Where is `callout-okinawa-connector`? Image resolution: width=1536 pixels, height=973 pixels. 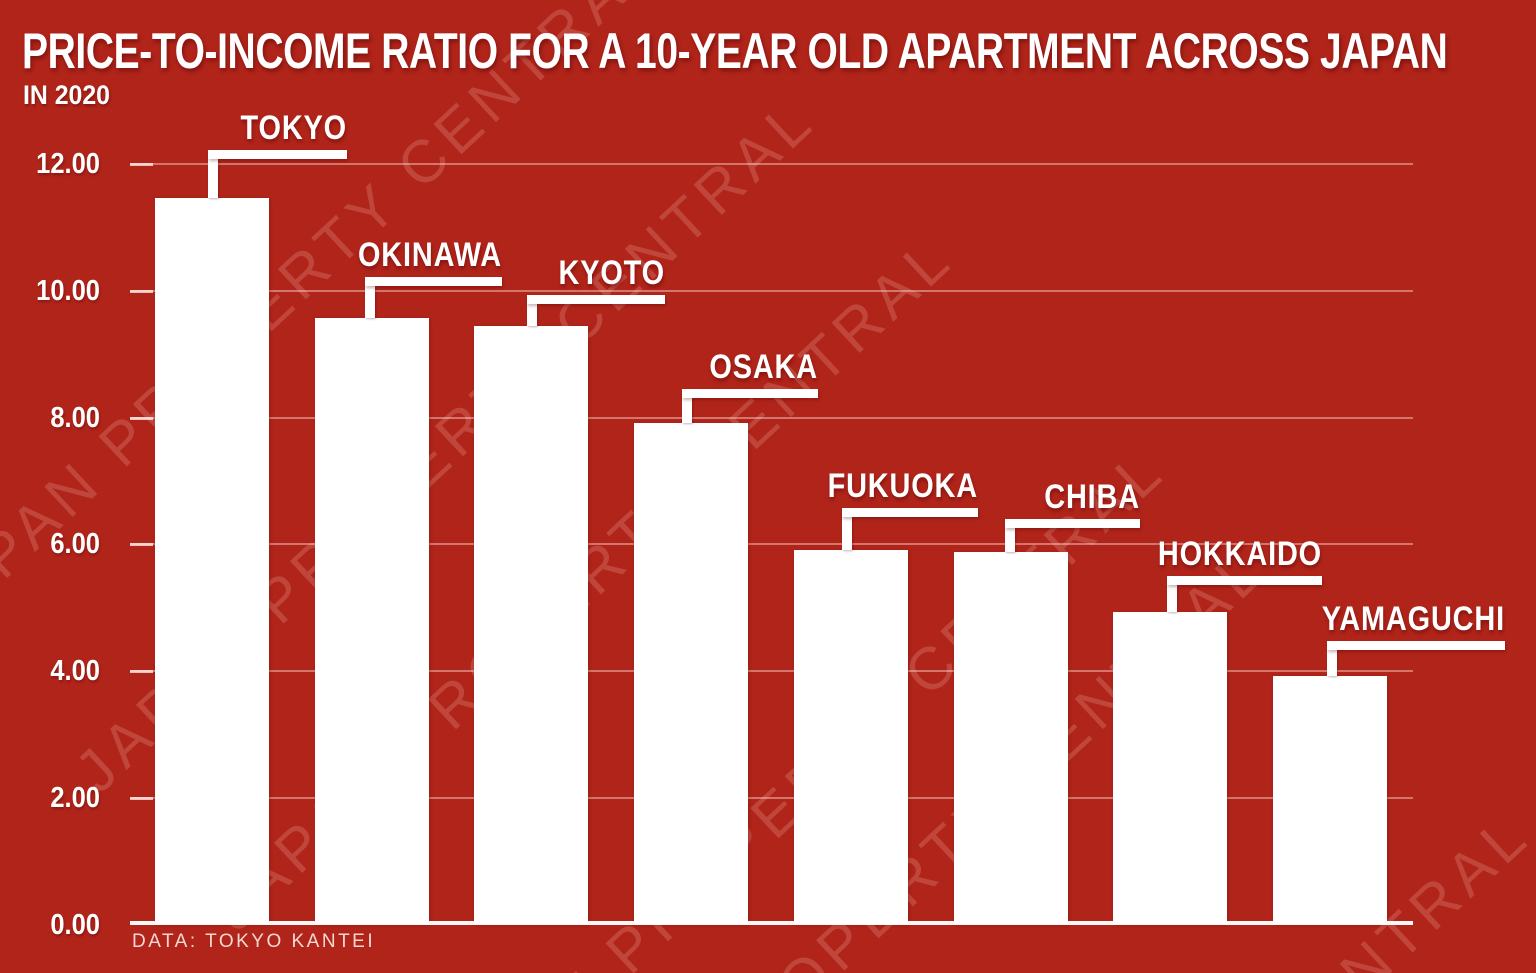 callout-okinawa-connector is located at coordinates (370, 302).